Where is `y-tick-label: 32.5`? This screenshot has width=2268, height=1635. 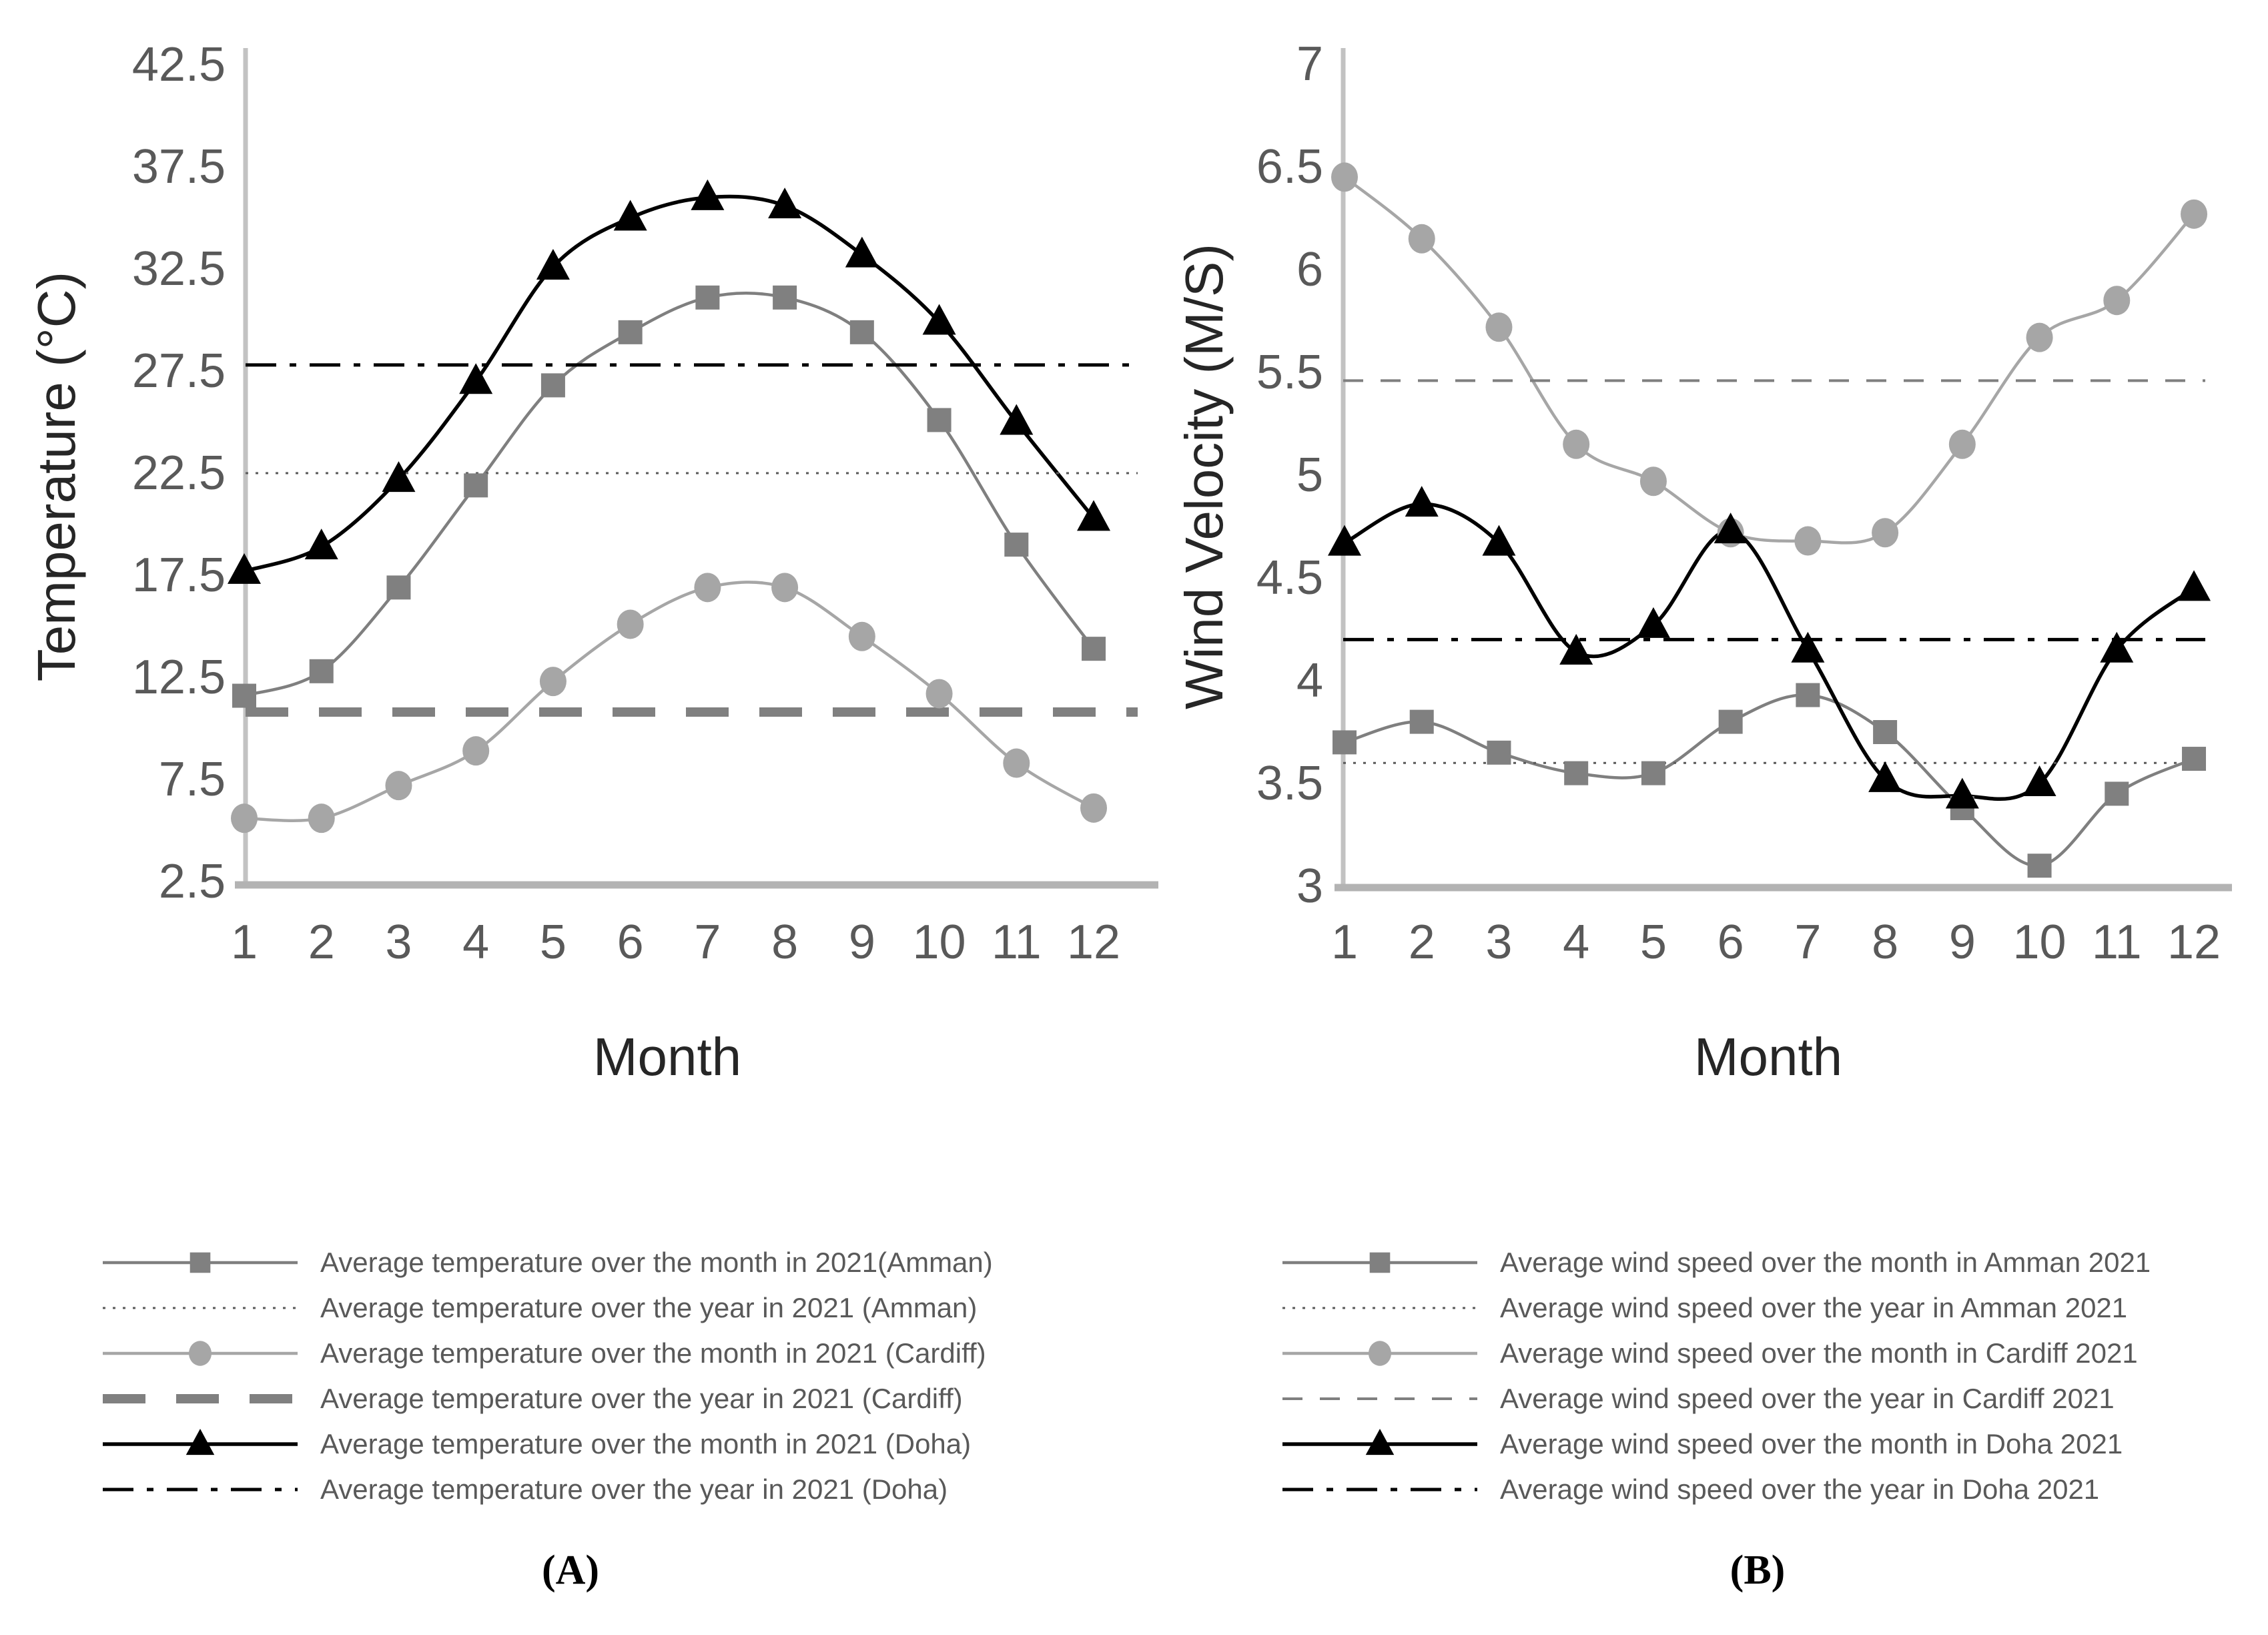
y-tick-label: 32.5 is located at coordinates (179, 269).